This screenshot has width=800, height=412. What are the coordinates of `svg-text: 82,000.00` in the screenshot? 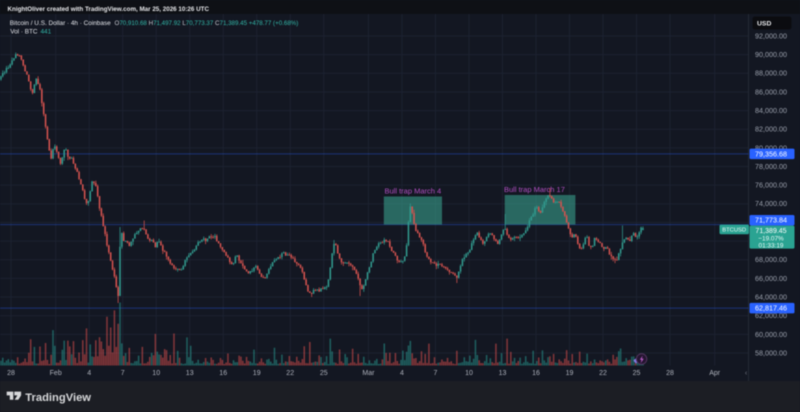 It's located at (771, 129).